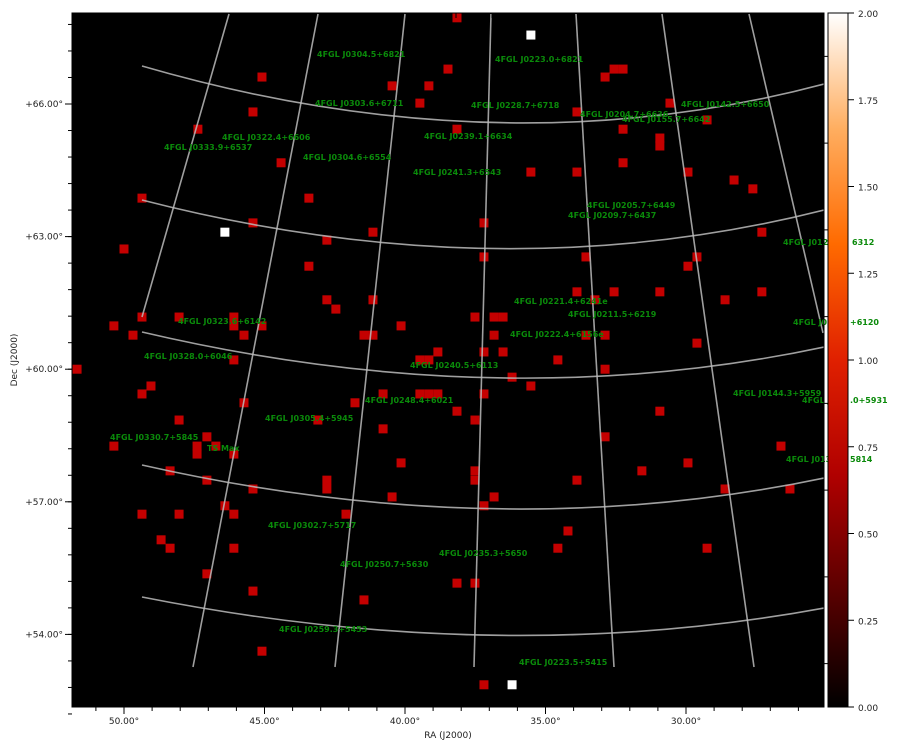 This screenshot has width=900, height=750. I want to click on colorbar-ticks: 0.00 0.25 0.50 0.75 1.00 1.25 1.50 1.75 2.00, so click(851, 362).